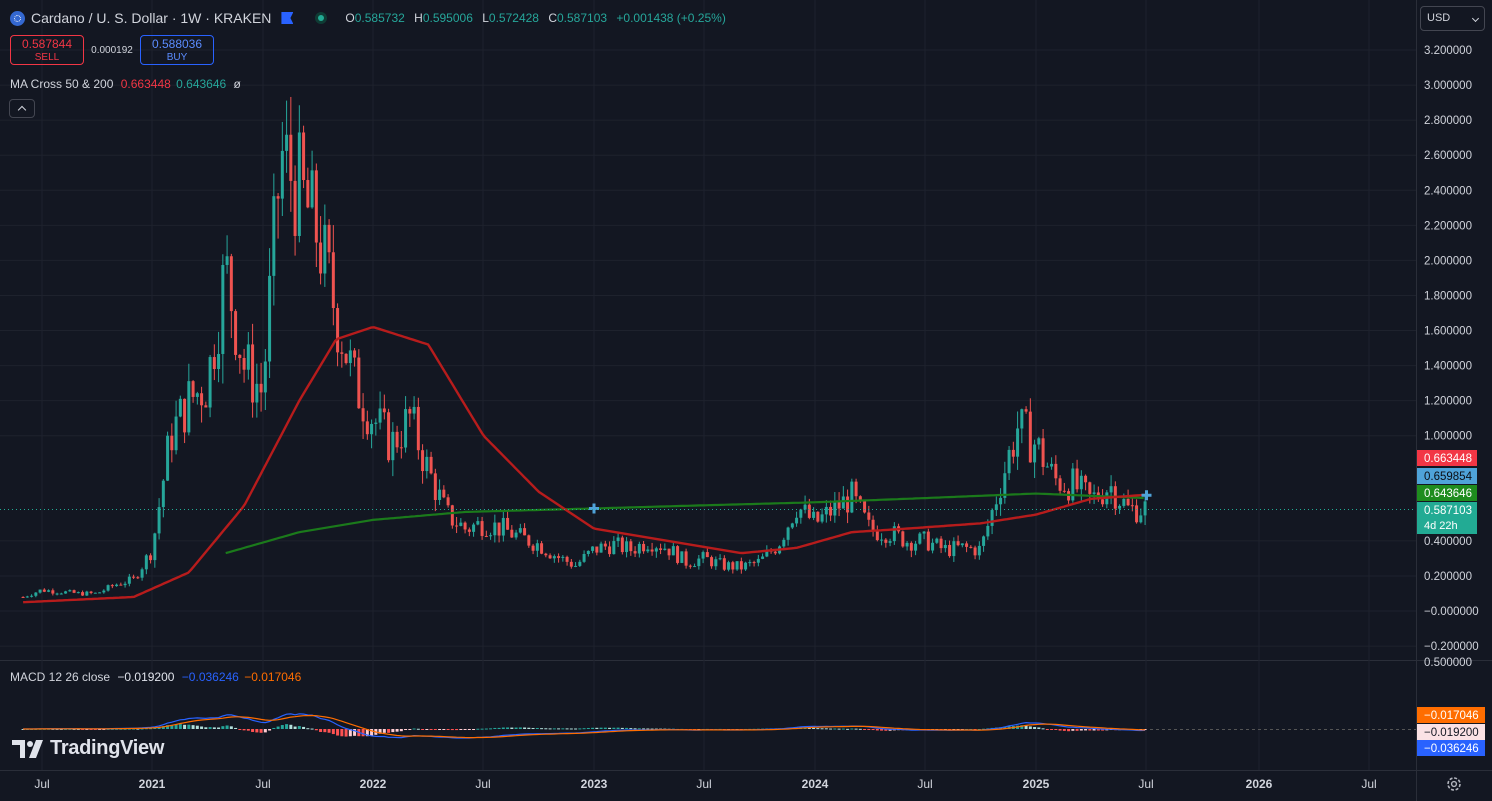 This screenshot has height=801, width=1492. Describe the element at coordinates (47, 50) in the screenshot. I see `sell-button: 0.587844 SELL` at that location.